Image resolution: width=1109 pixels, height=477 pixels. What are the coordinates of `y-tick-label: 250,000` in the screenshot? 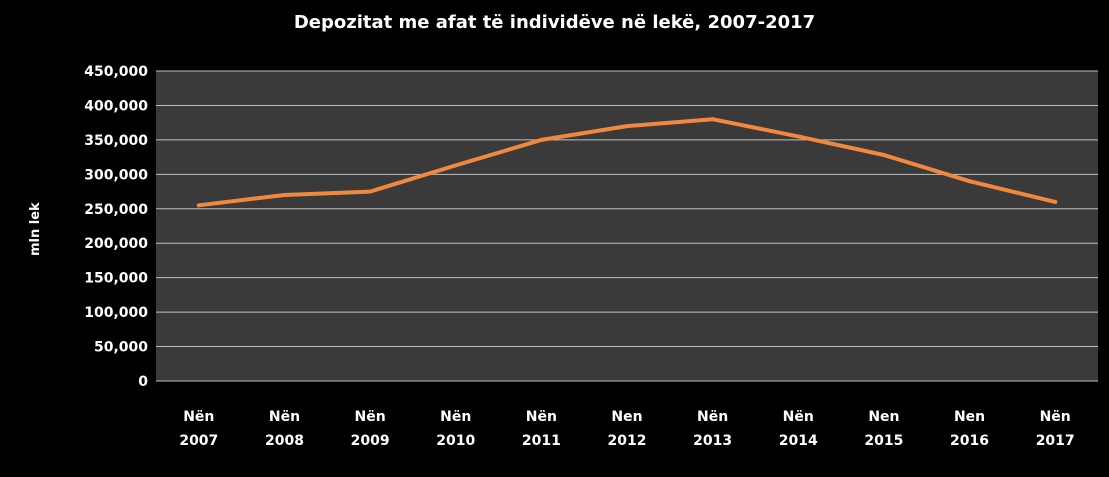 It's located at (116, 210).